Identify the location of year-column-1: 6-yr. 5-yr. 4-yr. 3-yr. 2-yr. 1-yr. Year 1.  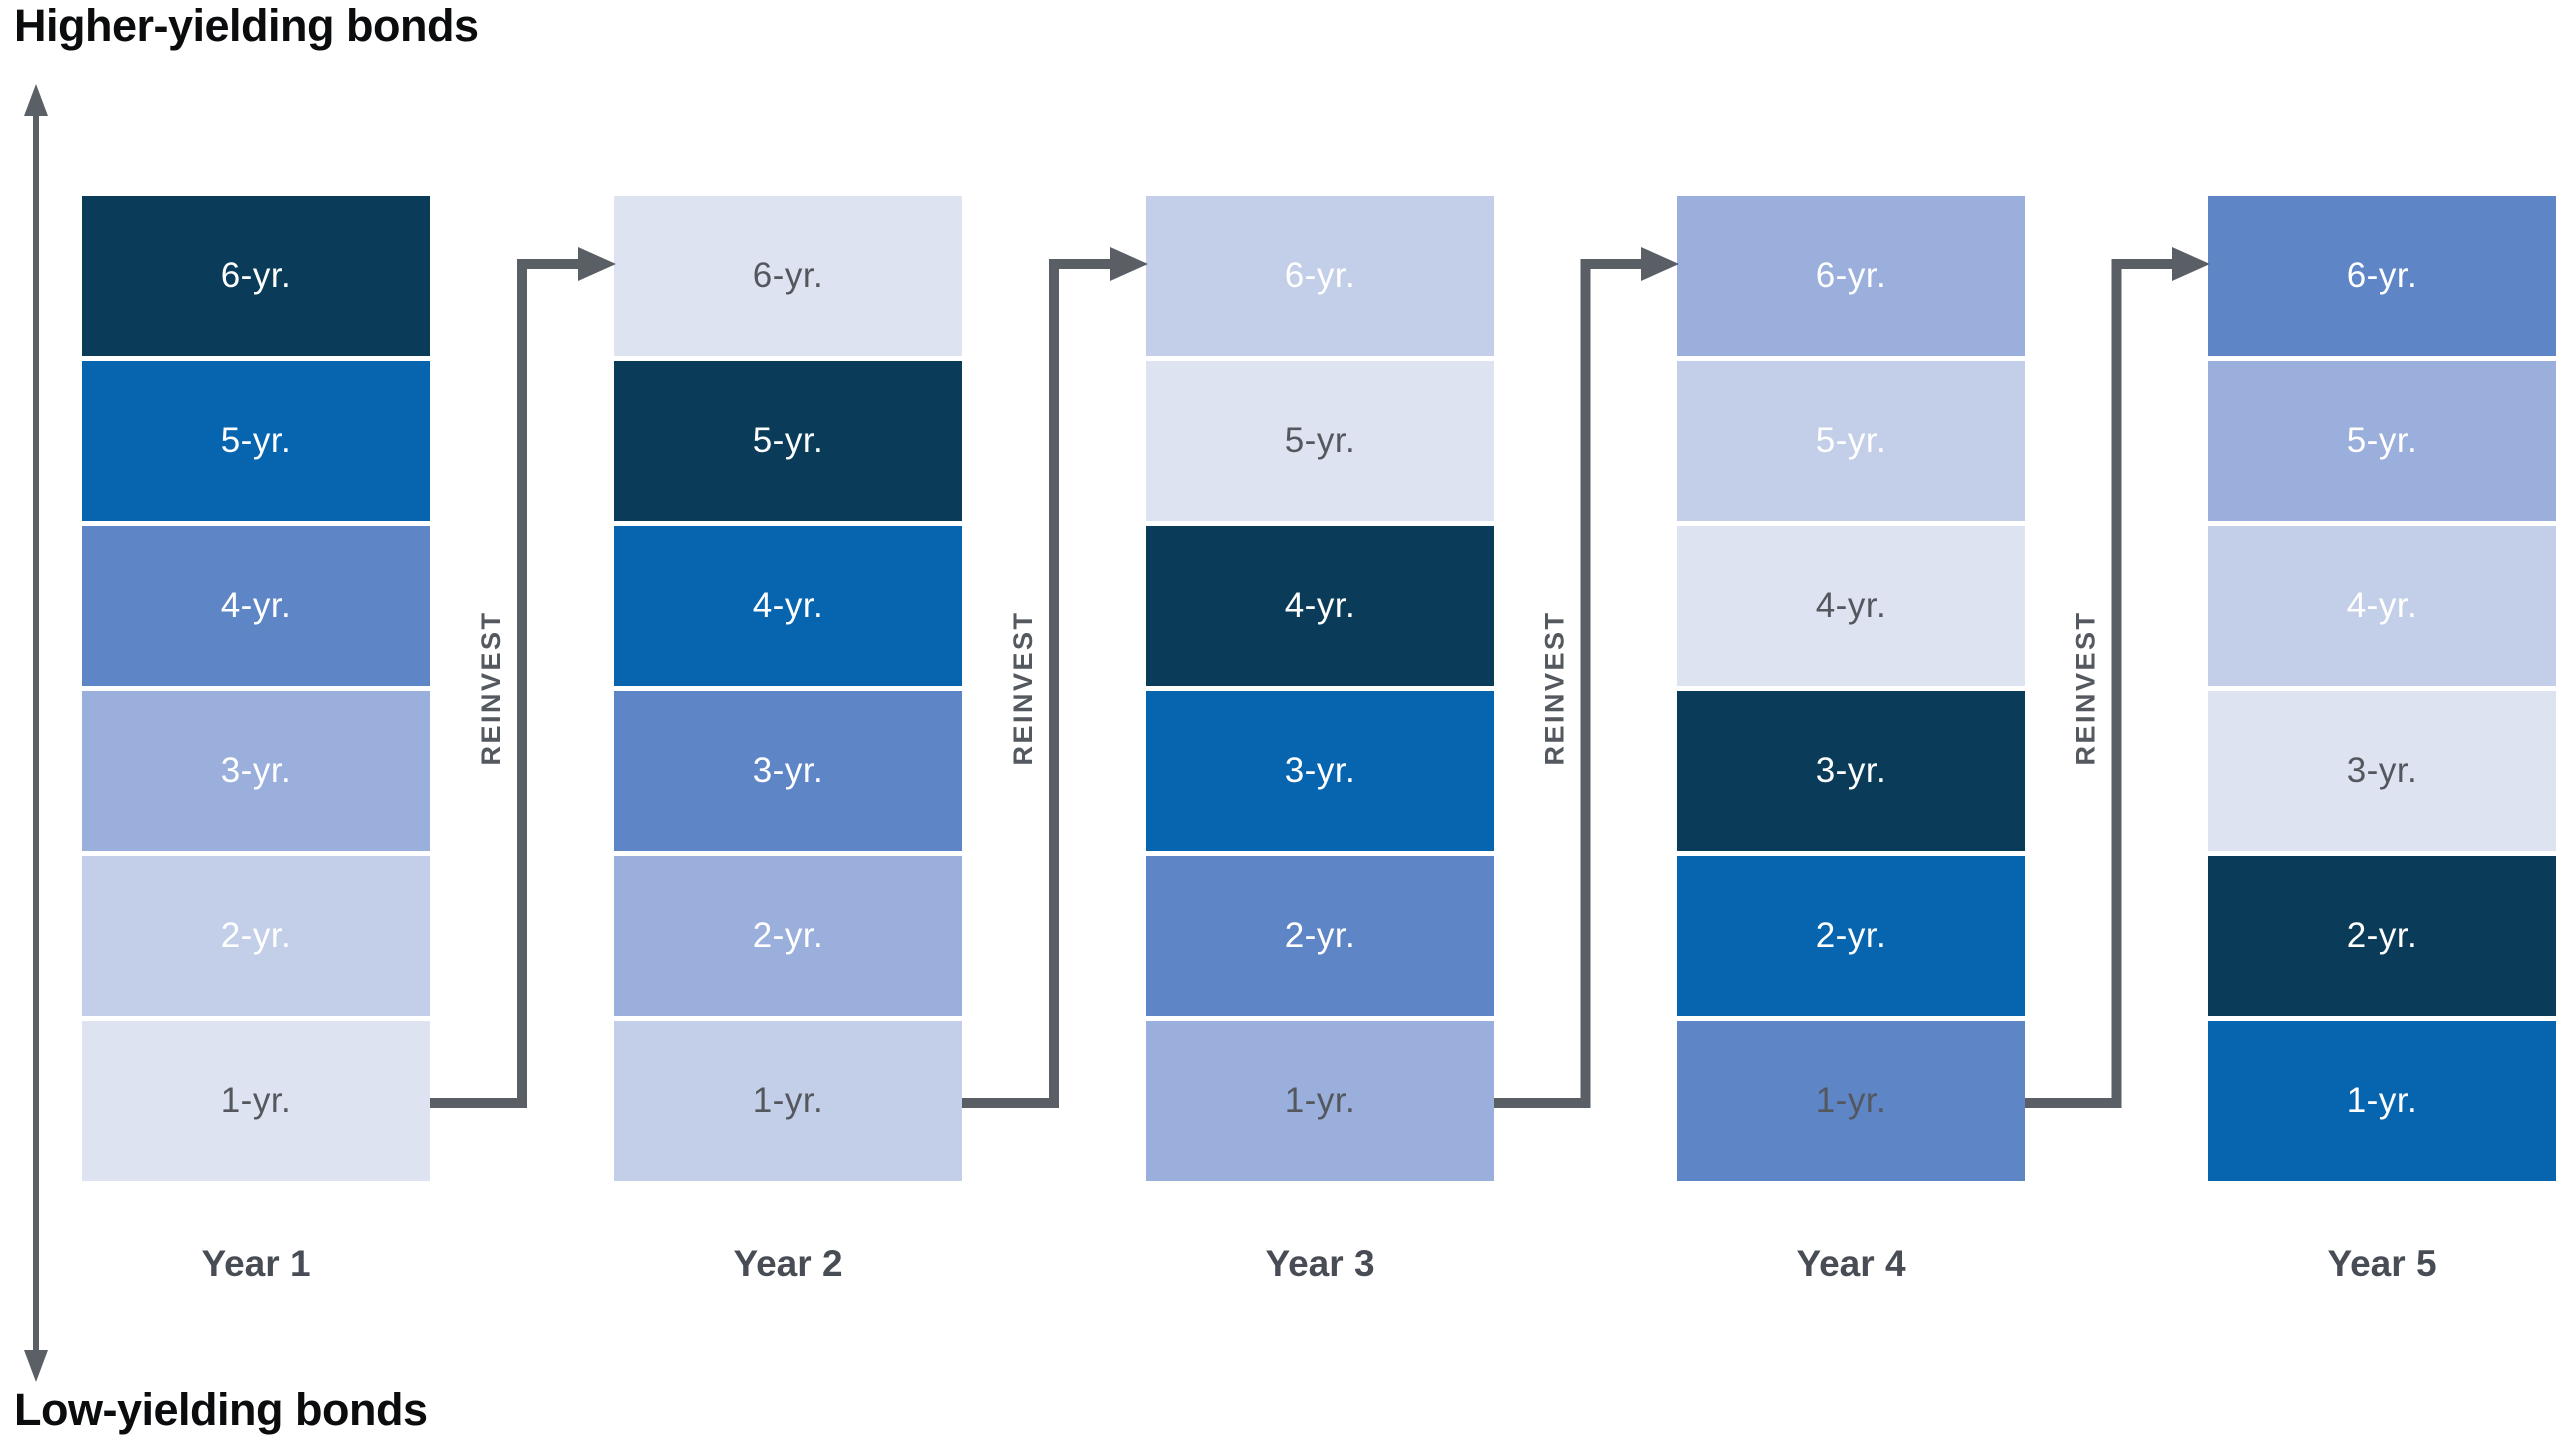
(256, 740).